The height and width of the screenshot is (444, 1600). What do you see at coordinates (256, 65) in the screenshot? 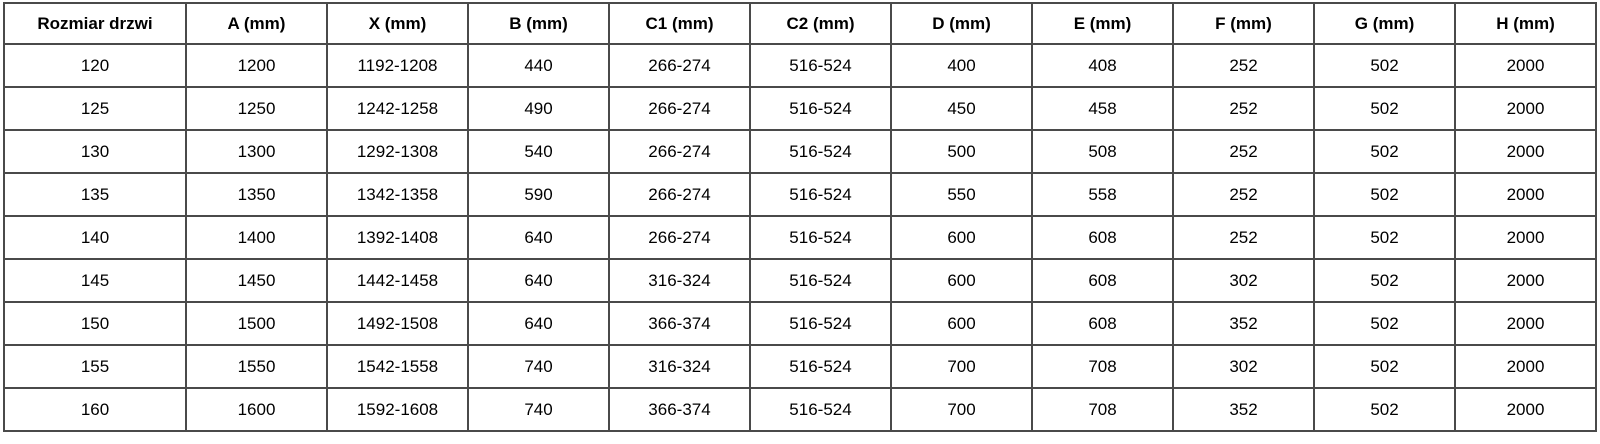
I see `table-cell: 1200` at bounding box center [256, 65].